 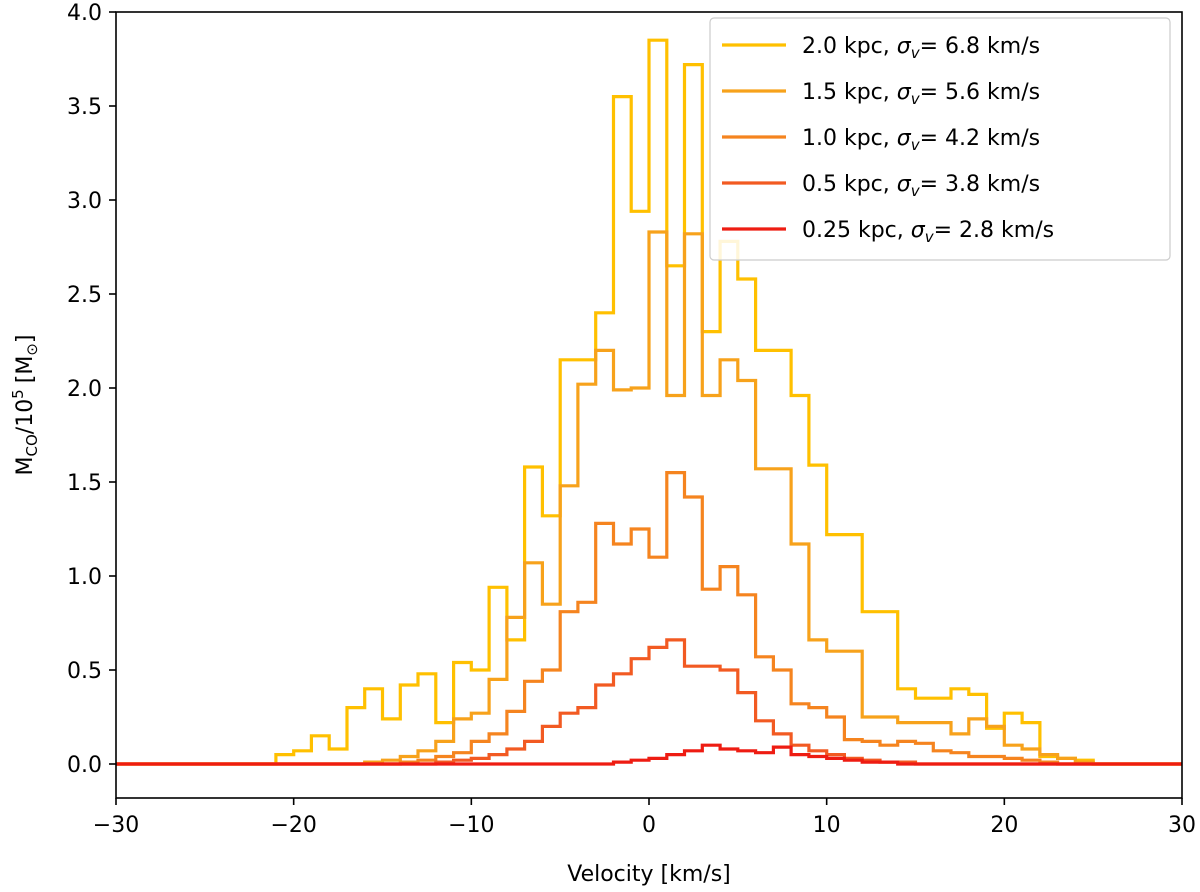 What do you see at coordinates (921, 94) in the screenshot?
I see `legend-label: 1.5 kpc, σv= 5.6 km/s` at bounding box center [921, 94].